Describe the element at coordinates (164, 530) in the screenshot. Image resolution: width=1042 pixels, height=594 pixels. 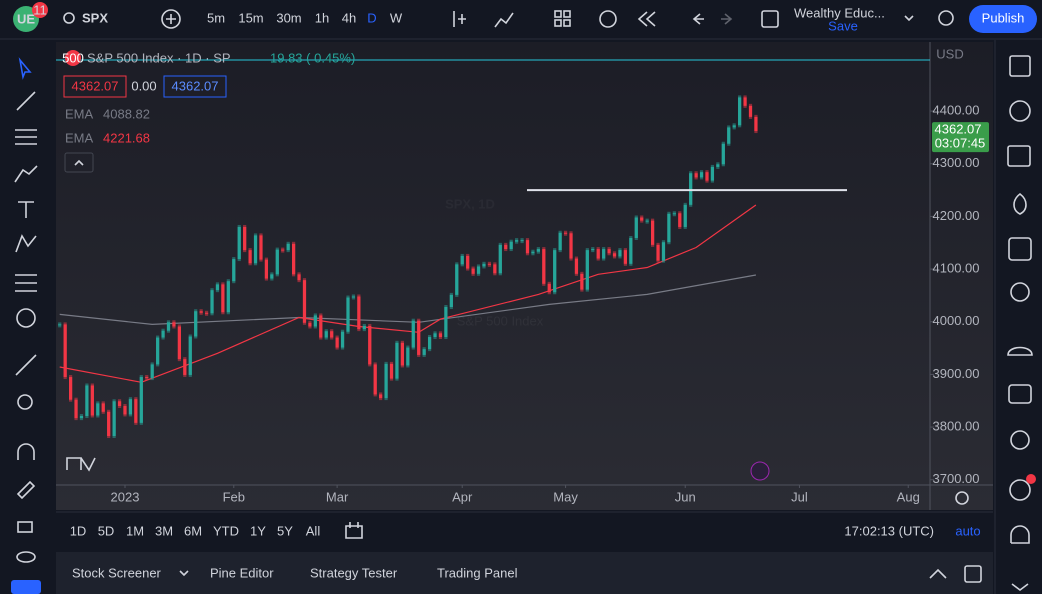
I see `range-button: 3M` at that location.